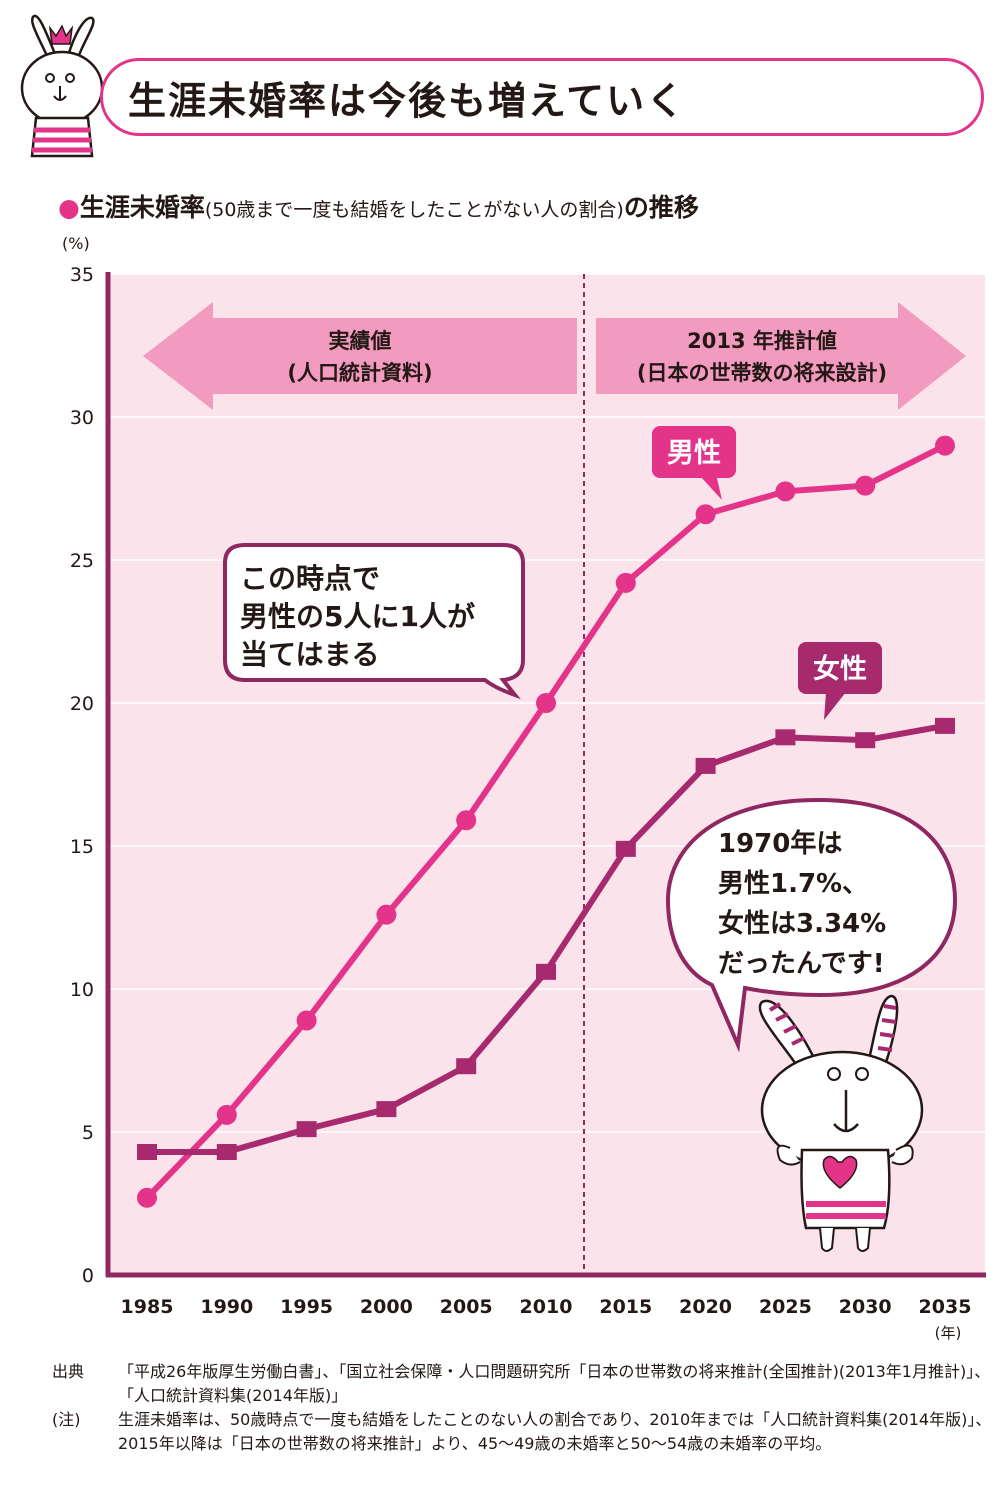 The image size is (1000, 1504). Describe the element at coordinates (359, 373) in the screenshot. I see `region-actual-line2: (人口統計資料)` at that location.